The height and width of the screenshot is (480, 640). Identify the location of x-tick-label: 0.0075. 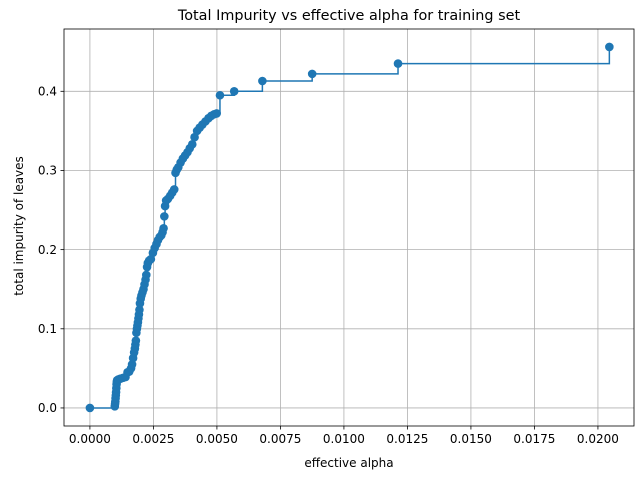
(280, 439).